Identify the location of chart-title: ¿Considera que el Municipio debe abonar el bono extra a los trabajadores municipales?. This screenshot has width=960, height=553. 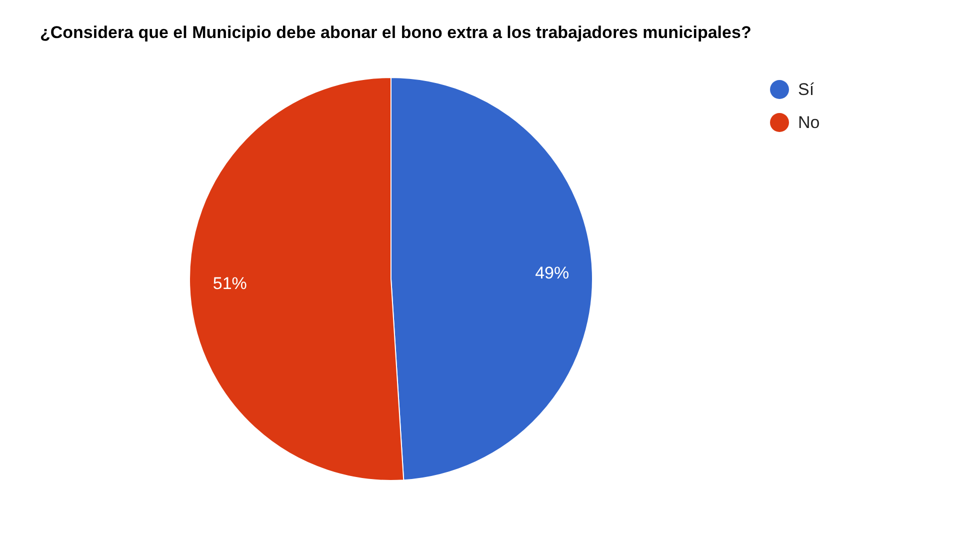
(396, 33).